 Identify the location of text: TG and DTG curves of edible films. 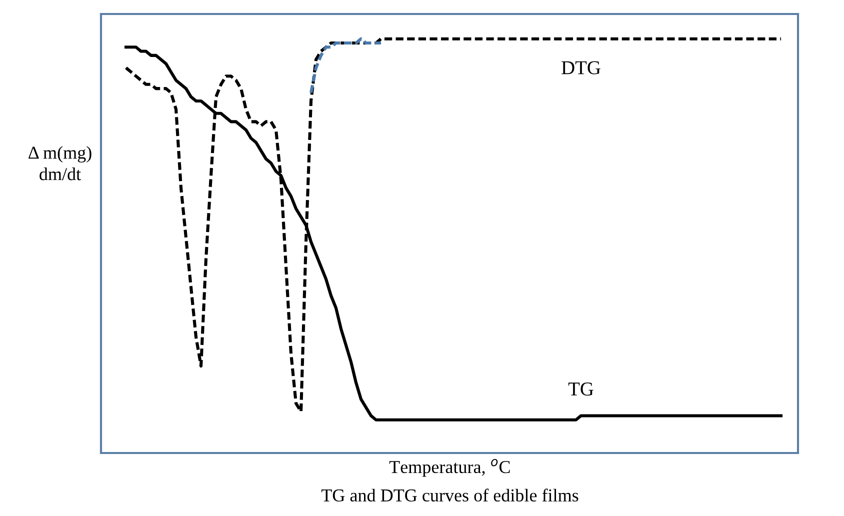
(449, 495).